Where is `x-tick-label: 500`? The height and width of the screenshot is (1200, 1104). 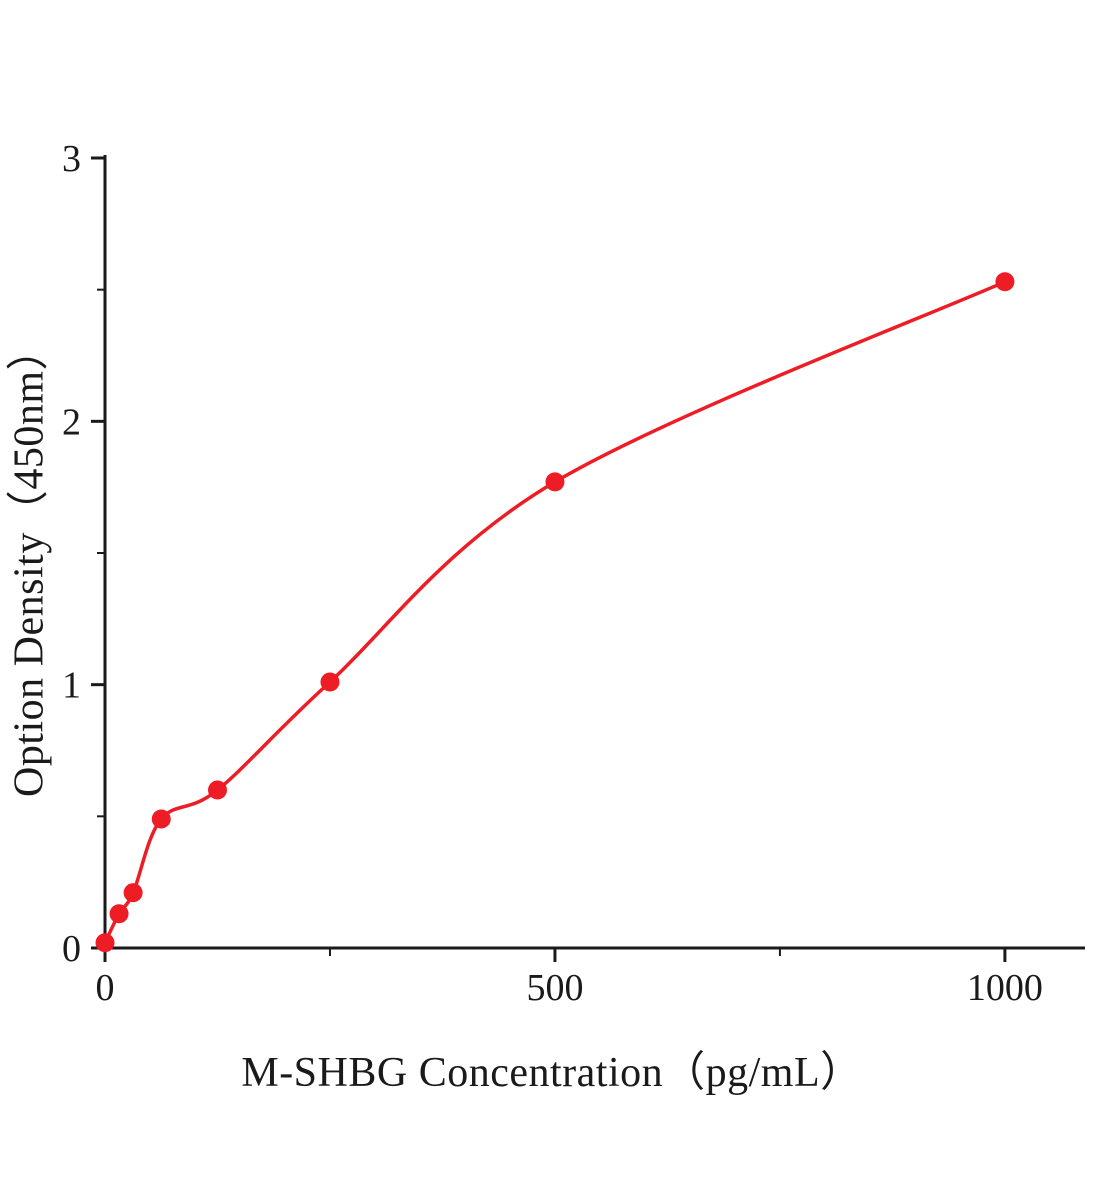 x-tick-label: 500 is located at coordinates (554, 988).